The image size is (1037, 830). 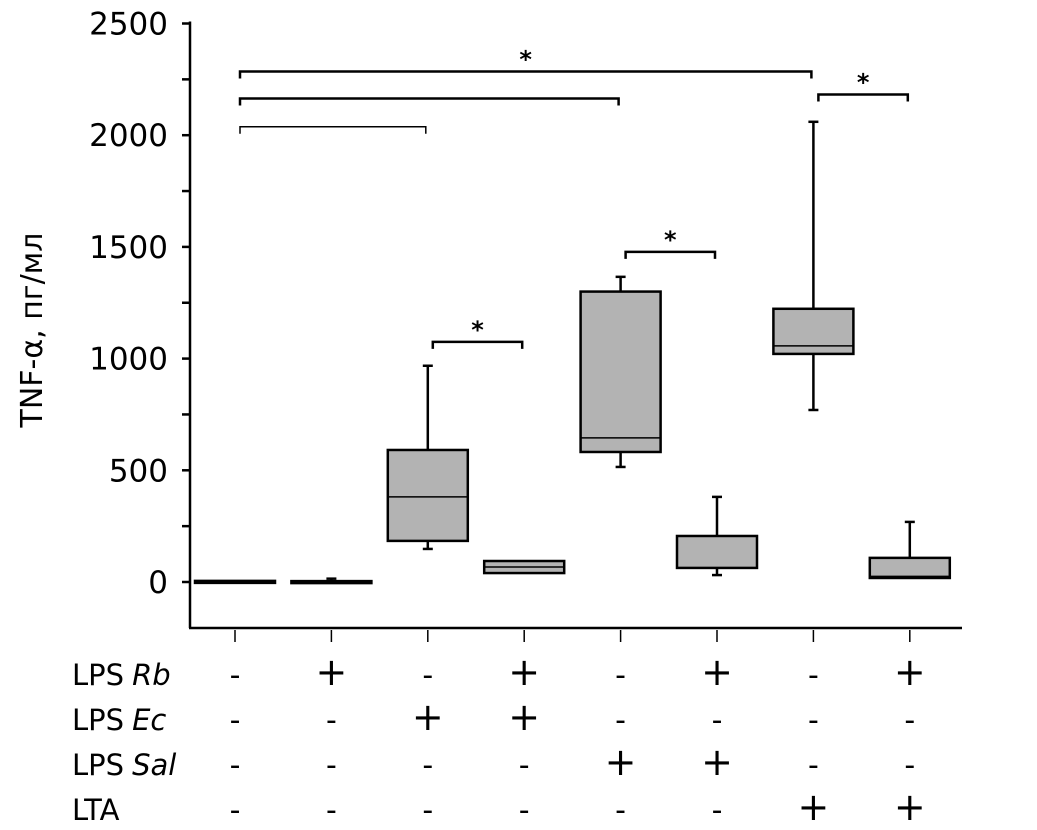 What do you see at coordinates (128, 248) in the screenshot?
I see `y-tick-label: 1500` at bounding box center [128, 248].